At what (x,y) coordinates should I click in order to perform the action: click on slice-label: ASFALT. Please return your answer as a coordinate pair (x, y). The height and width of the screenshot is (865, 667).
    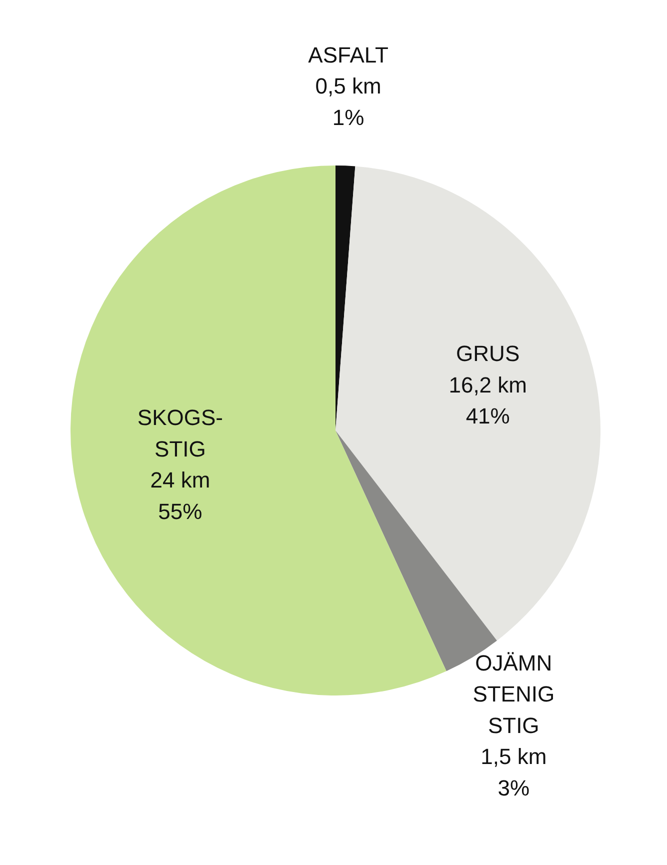
    Looking at the image, I should click on (348, 55).